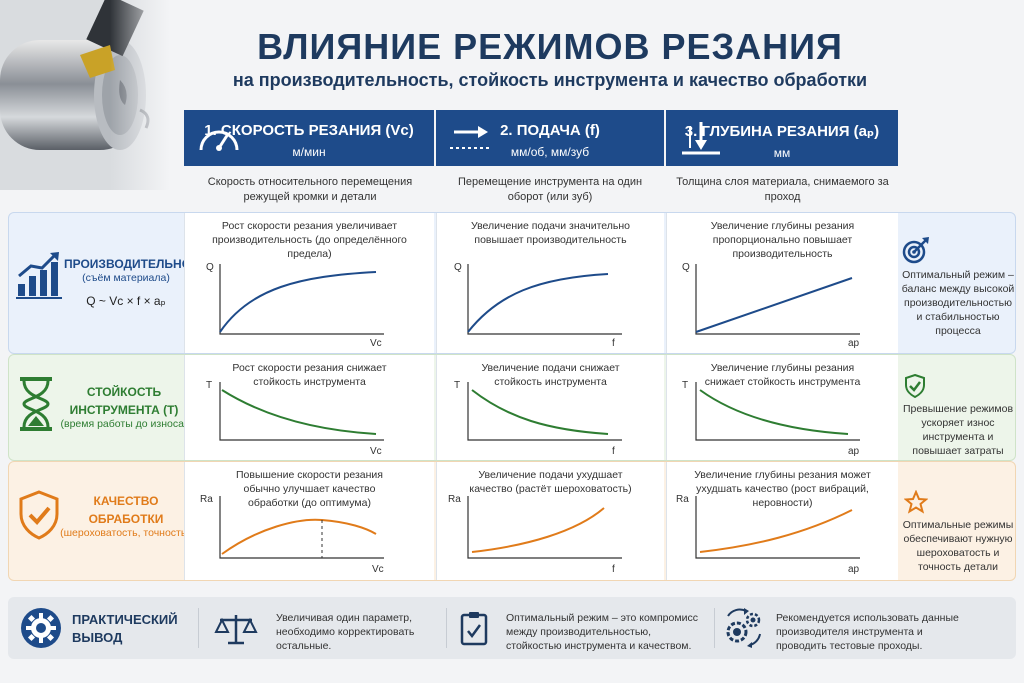  Describe the element at coordinates (124, 424) in the screenshot. I see `row-subtitle: (время работы до износа)` at that location.